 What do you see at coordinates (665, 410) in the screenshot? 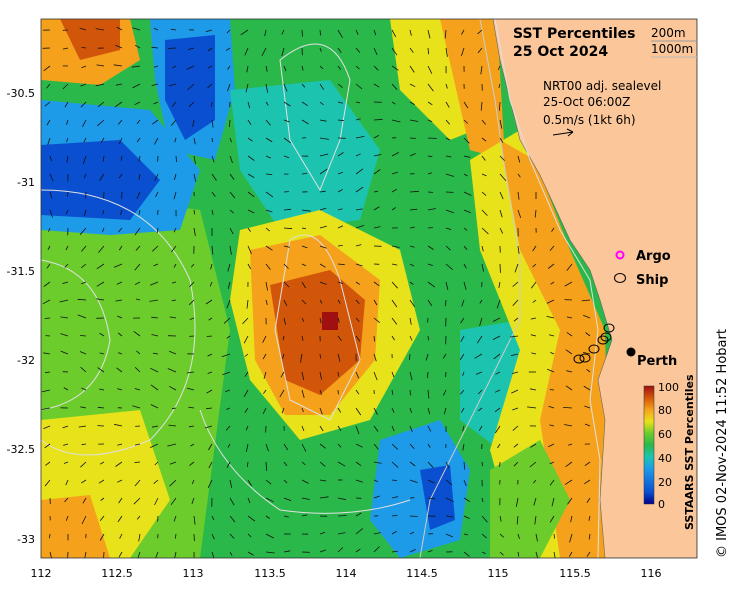
I see `colorbar-tick: 80` at bounding box center [665, 410].